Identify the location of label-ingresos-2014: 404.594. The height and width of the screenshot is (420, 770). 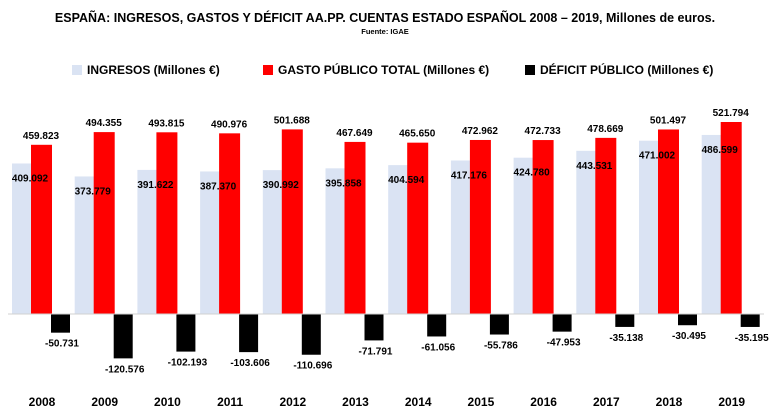
(406, 180).